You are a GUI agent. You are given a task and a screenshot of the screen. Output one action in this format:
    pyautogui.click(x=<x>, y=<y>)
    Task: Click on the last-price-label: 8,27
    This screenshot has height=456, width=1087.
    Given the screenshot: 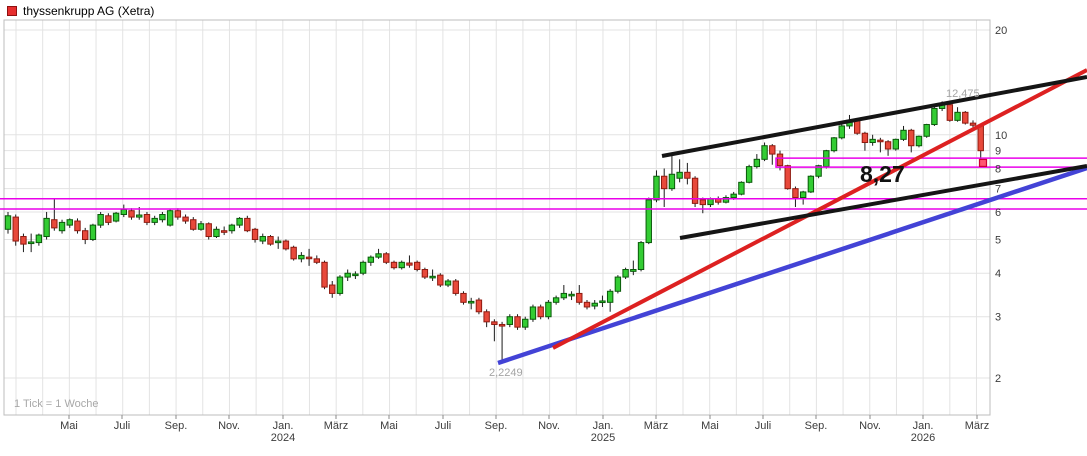 What is the action you would take?
    pyautogui.click(x=882, y=174)
    